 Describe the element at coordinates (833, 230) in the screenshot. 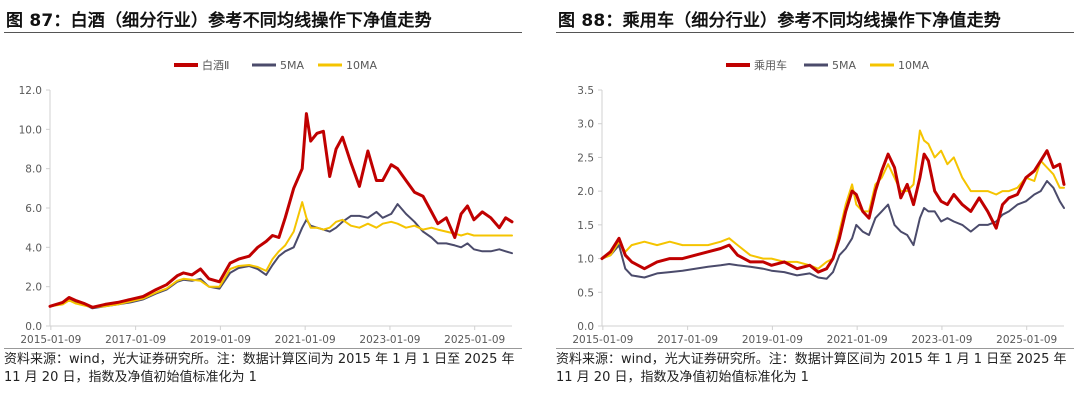

I see `ma5-series-line` at that location.